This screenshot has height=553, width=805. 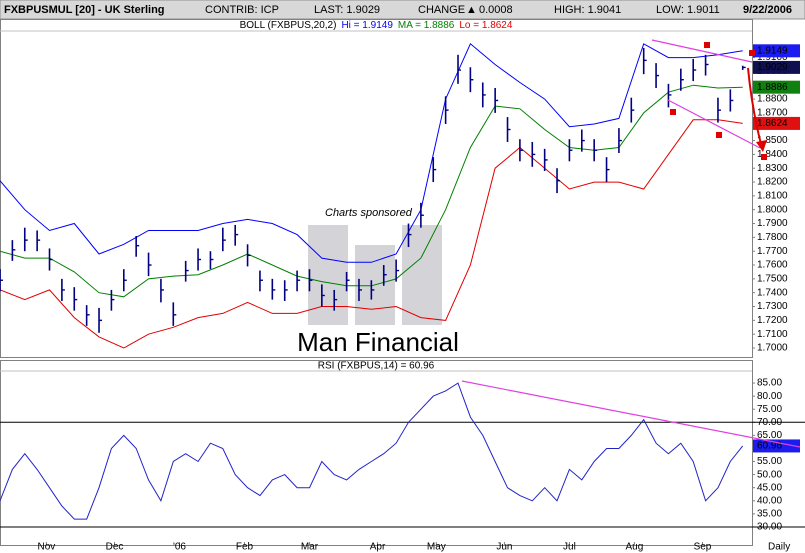 What do you see at coordinates (772, 292) in the screenshot?
I see `y-tick-label: 1.7400` at bounding box center [772, 292].